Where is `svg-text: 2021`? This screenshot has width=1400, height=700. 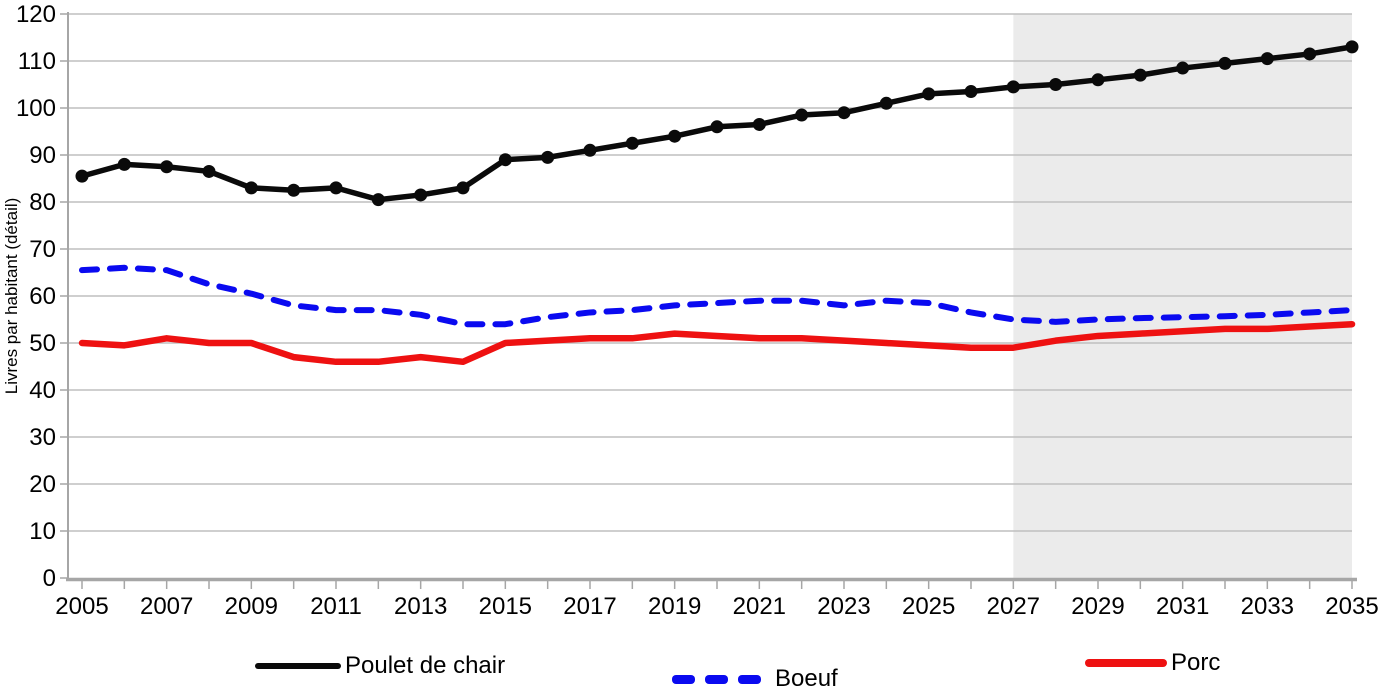 svg-text: 2021 is located at coordinates (759, 606).